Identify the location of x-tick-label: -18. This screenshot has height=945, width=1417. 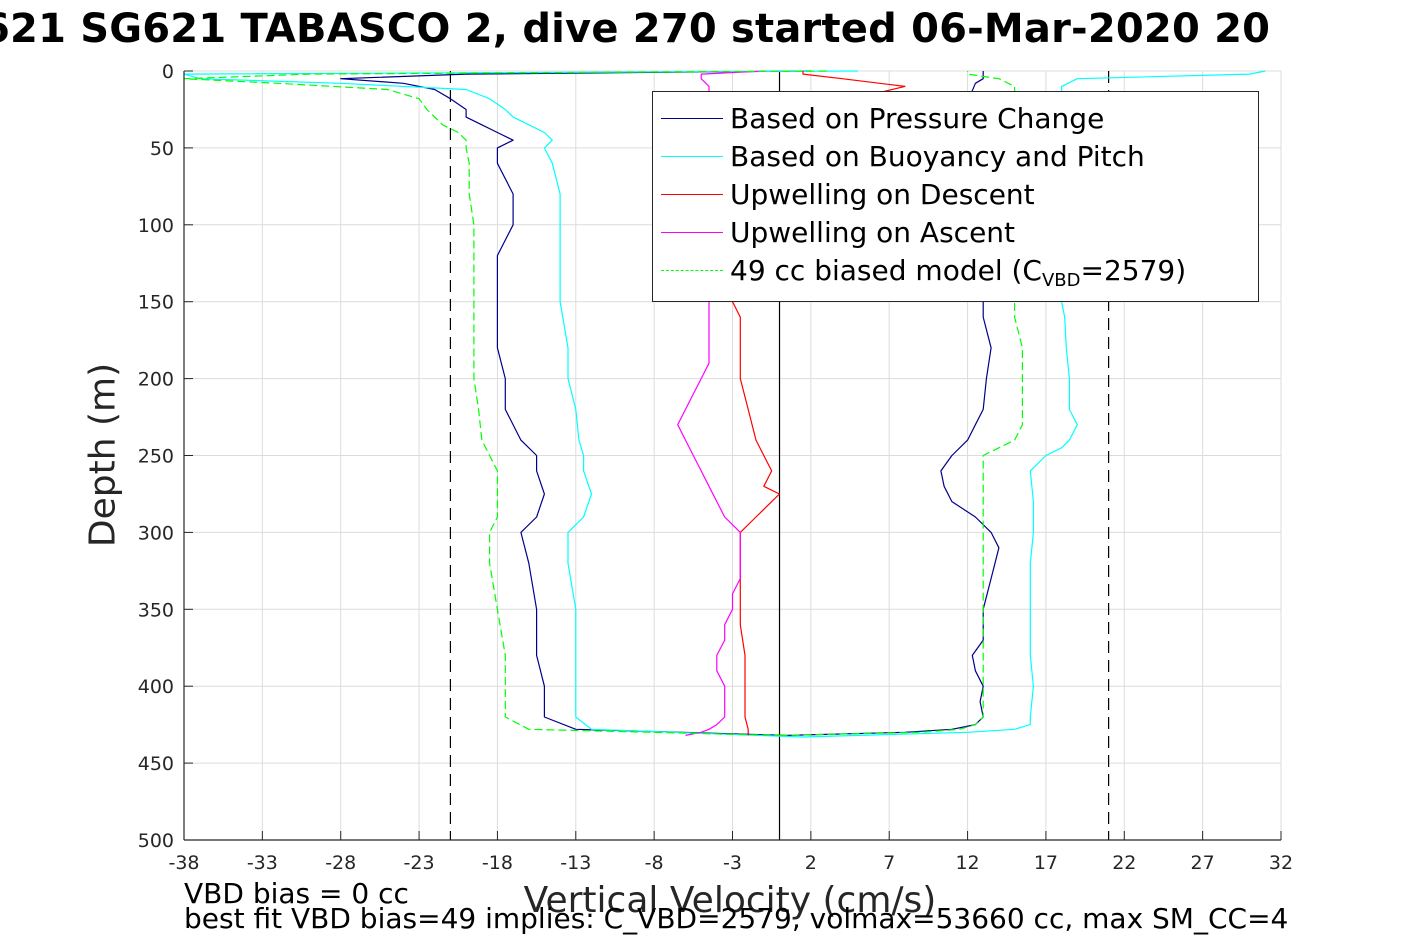
(497, 863).